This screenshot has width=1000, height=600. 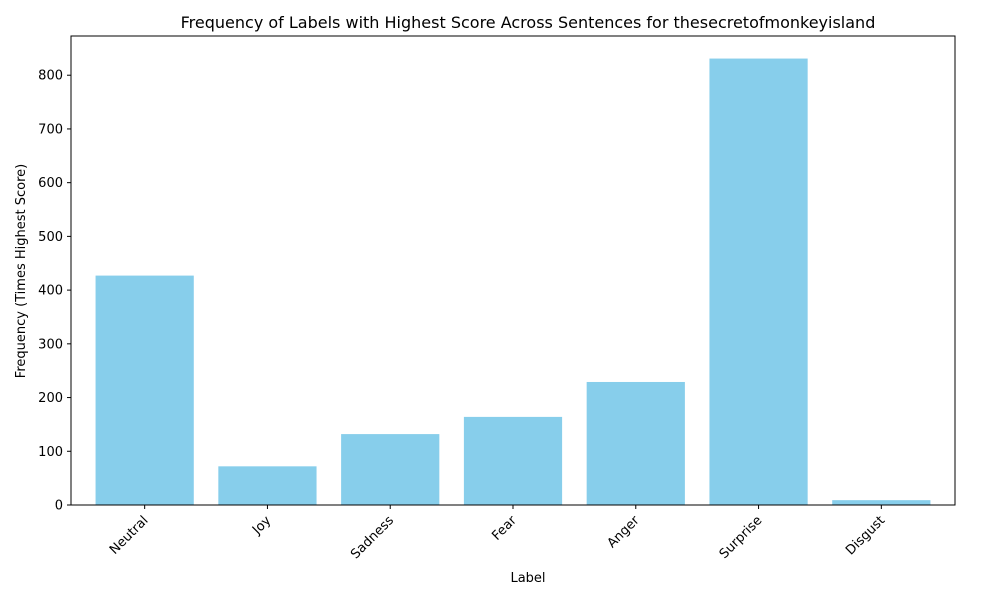 I want to click on y-tick-label: 700, so click(x=50, y=129).